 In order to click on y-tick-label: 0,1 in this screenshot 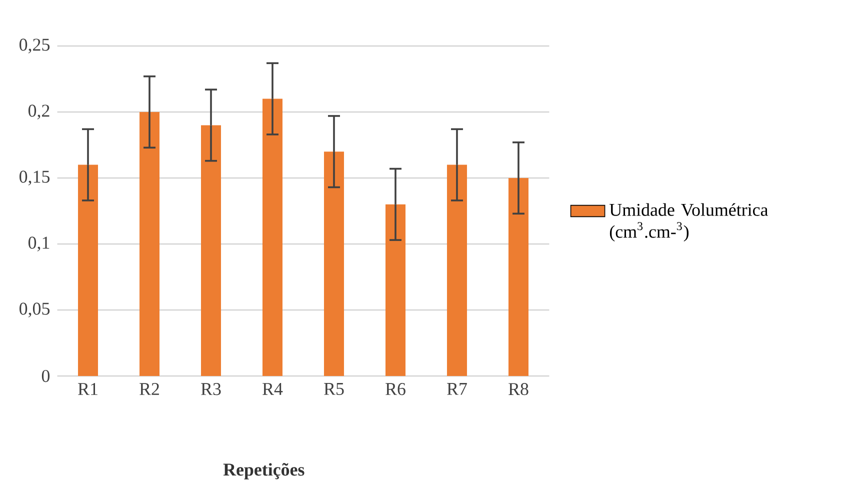, I will do `click(39, 244)`.